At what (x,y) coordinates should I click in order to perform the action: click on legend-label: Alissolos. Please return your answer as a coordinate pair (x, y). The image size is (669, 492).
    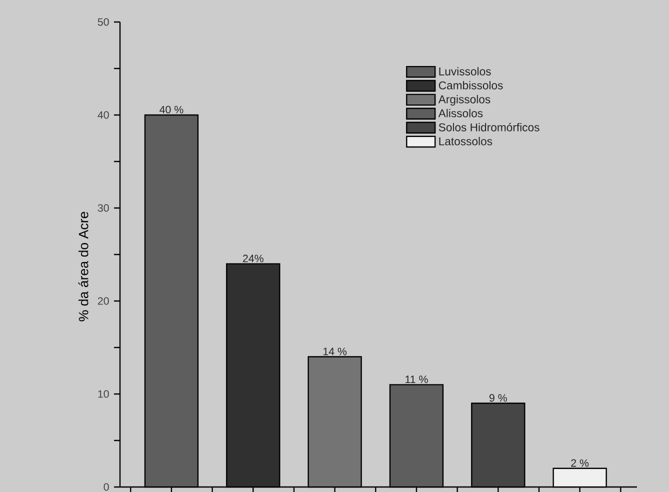
    Looking at the image, I should click on (460, 113).